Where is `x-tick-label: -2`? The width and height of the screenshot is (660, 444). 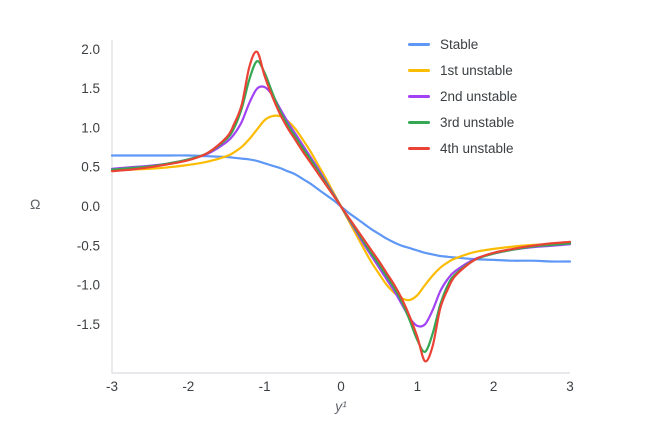
x-tick-label: -2 is located at coordinates (188, 386).